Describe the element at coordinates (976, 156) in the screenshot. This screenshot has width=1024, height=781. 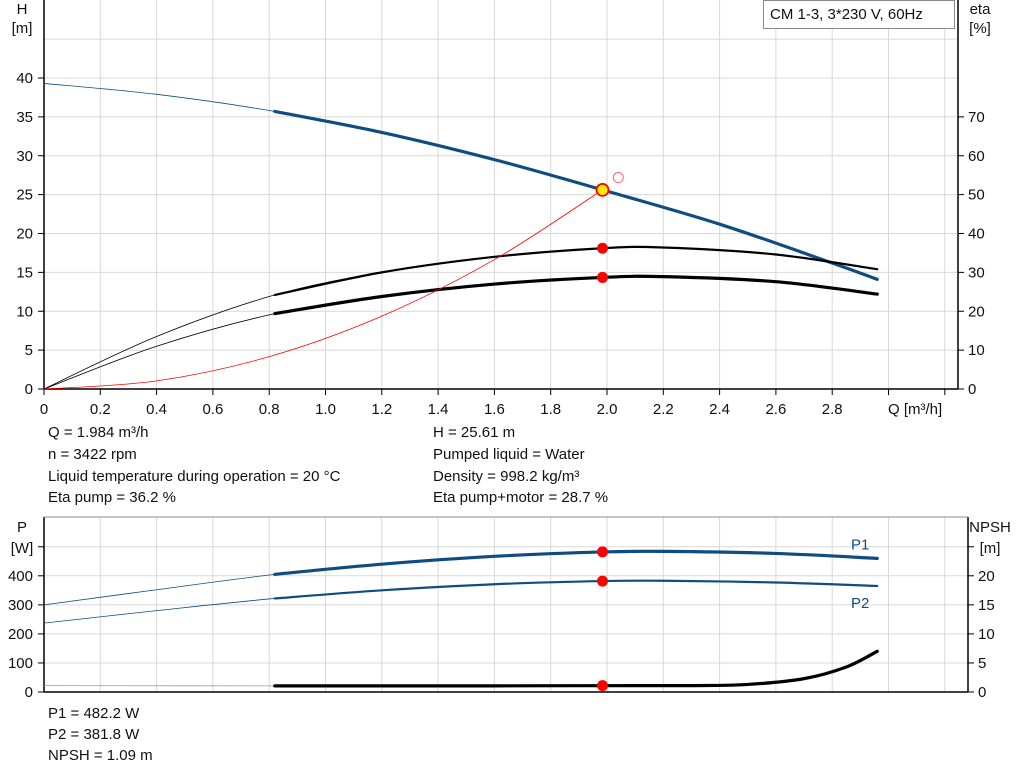
I see `y2-tick-label: 60` at that location.